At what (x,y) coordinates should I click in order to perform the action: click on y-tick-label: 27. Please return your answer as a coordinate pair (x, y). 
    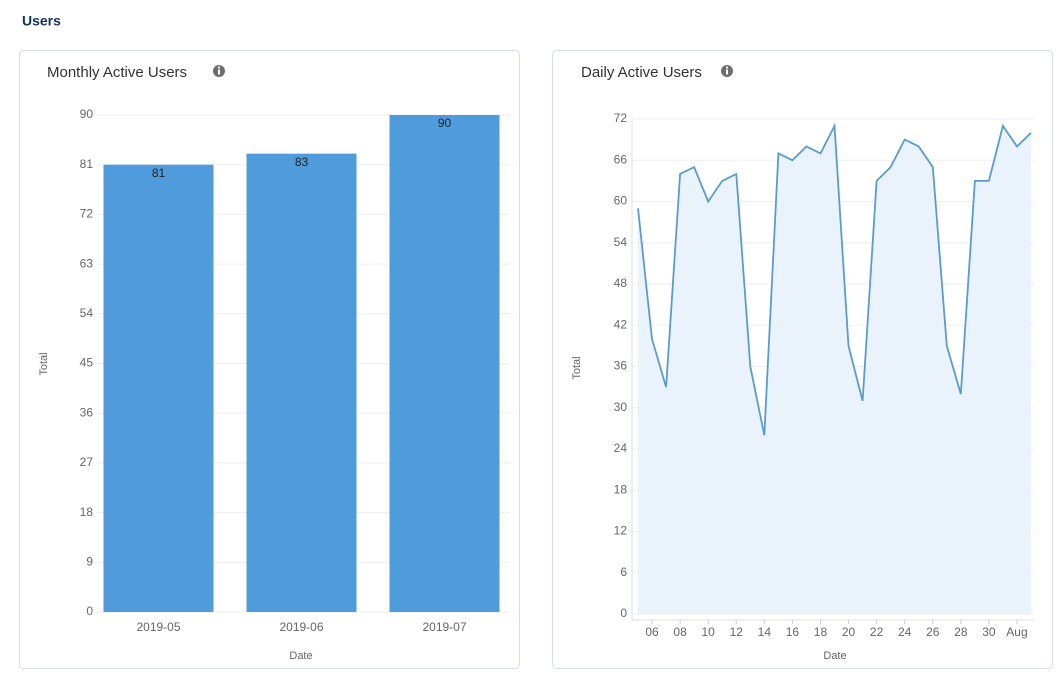
    Looking at the image, I should click on (87, 462).